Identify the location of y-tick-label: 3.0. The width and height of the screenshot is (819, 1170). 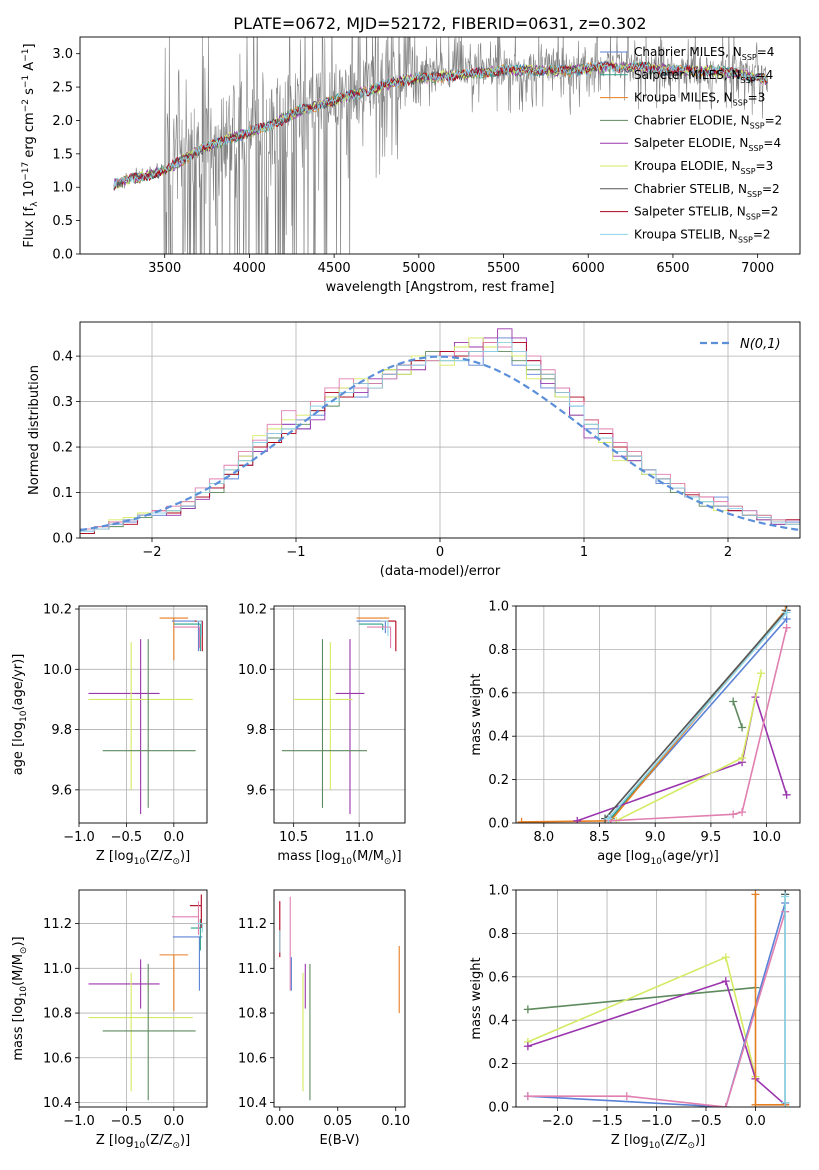
(62, 54).